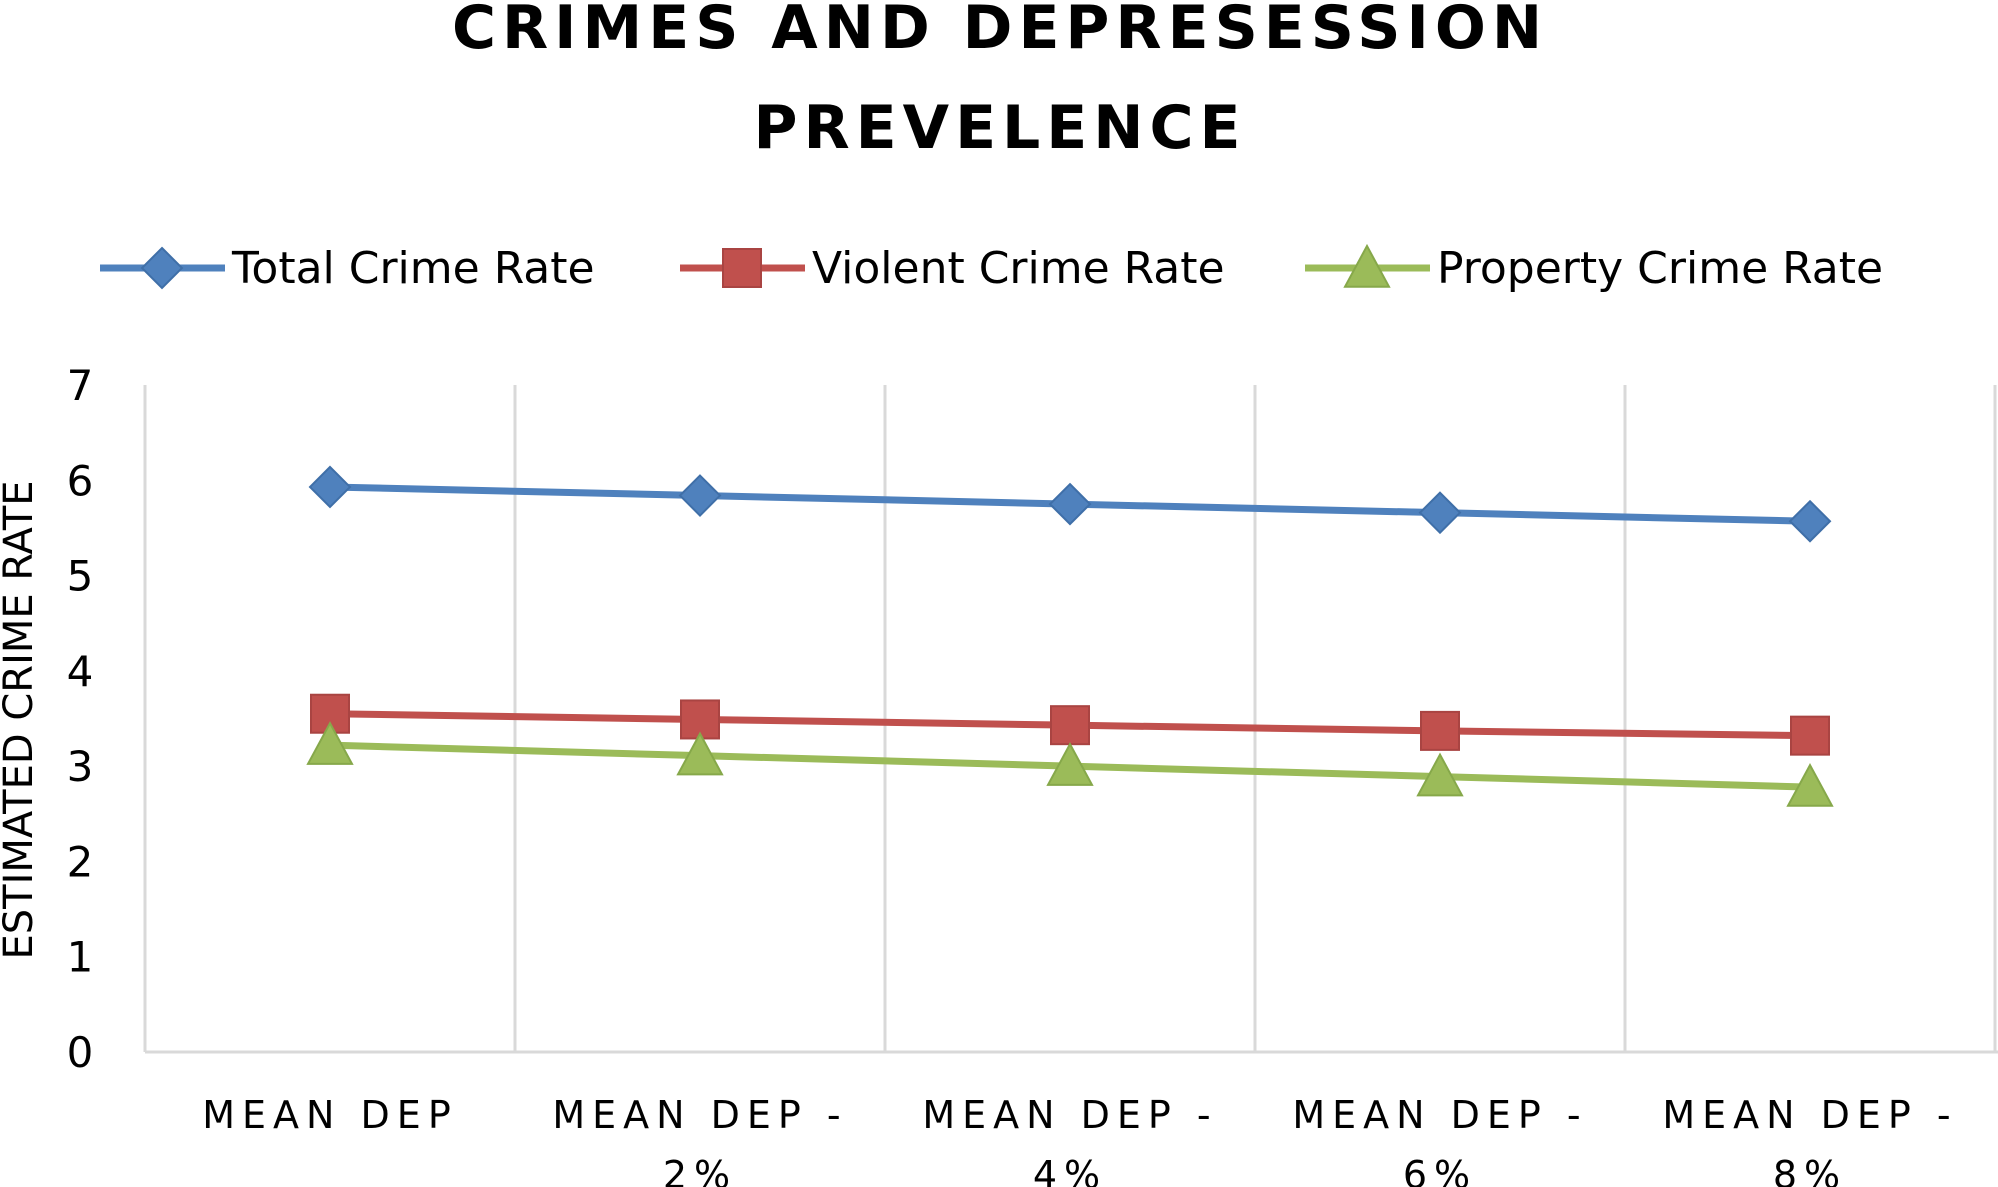 Image resolution: width=1998 pixels, height=1187 pixels. I want to click on series-square, so click(1070, 724).